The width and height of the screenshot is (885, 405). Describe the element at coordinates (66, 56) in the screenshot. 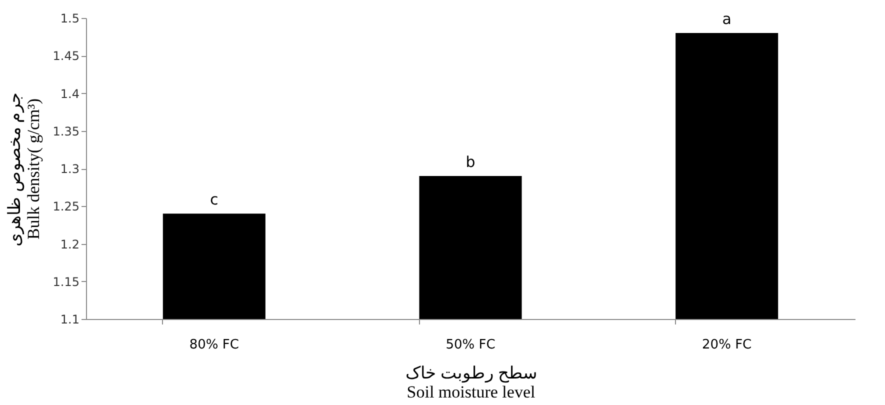

I see `y-tick-label: 1.45` at that location.